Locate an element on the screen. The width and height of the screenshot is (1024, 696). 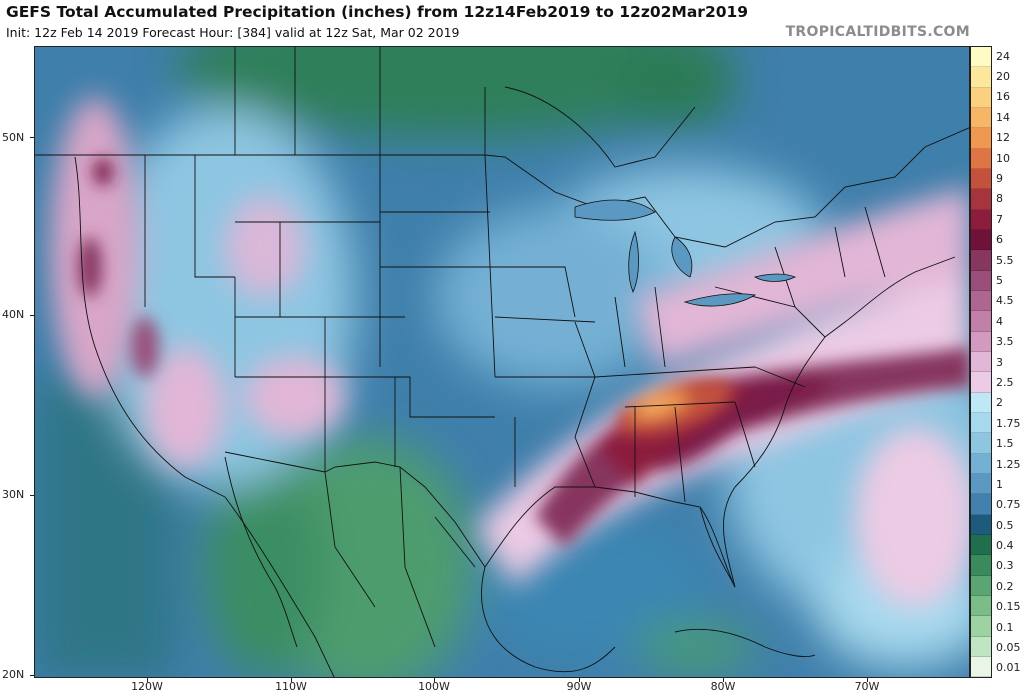
colorbar-level-label: 4.5 is located at coordinates (1005, 301).